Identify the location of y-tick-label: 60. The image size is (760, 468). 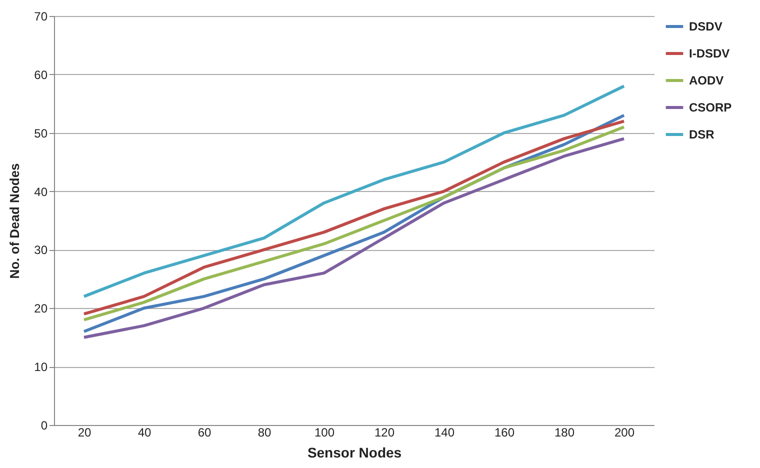
(41, 75).